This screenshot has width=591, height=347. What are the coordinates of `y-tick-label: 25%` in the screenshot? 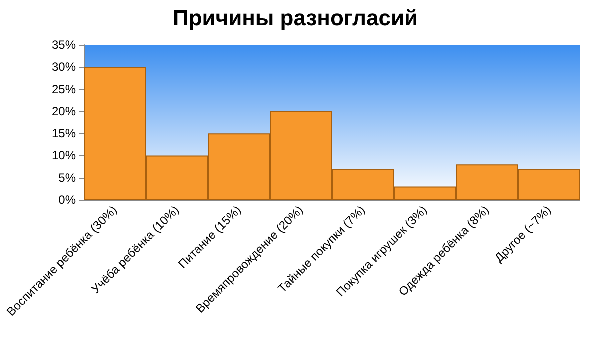 It's located at (64, 89).